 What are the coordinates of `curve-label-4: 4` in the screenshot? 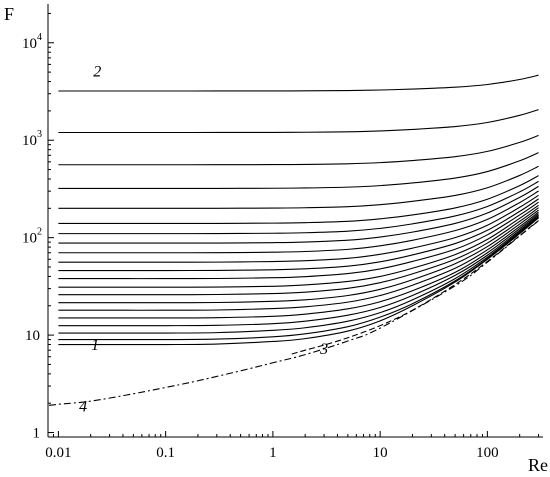 It's located at (83, 406).